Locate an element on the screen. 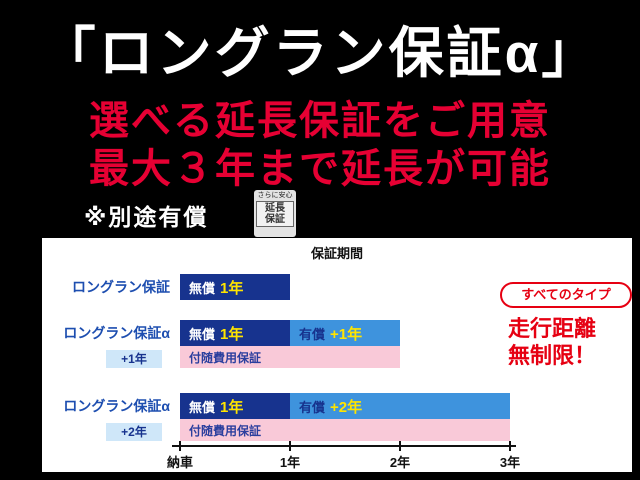  x-axis-label-delivery: 納車 is located at coordinates (179, 462).